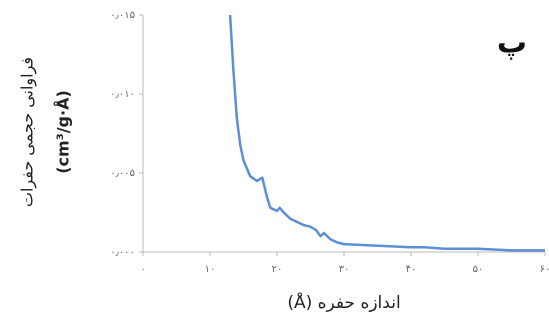 The height and width of the screenshot is (329, 549). Describe the element at coordinates (28, 132) in the screenshot. I see `y-axis-label: فراوانی حجمی حفرات` at that location.